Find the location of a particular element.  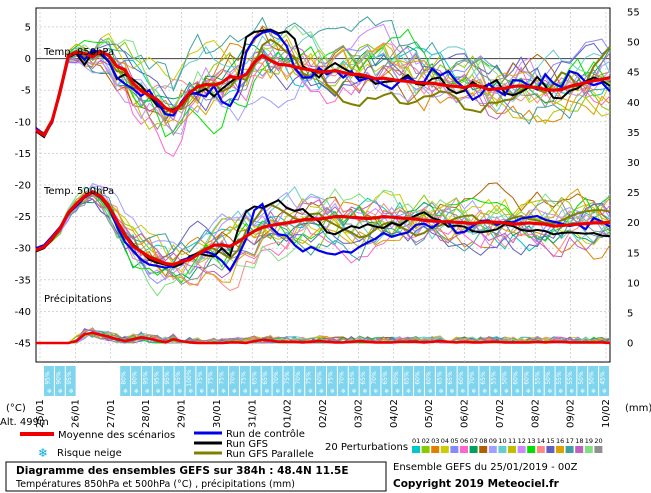

perturbation-legend: 01 02 03 04 05 06 07 08 09 10 11 12 13 14 15 16 17 18 19 20 is located at coordinates (507, 445).